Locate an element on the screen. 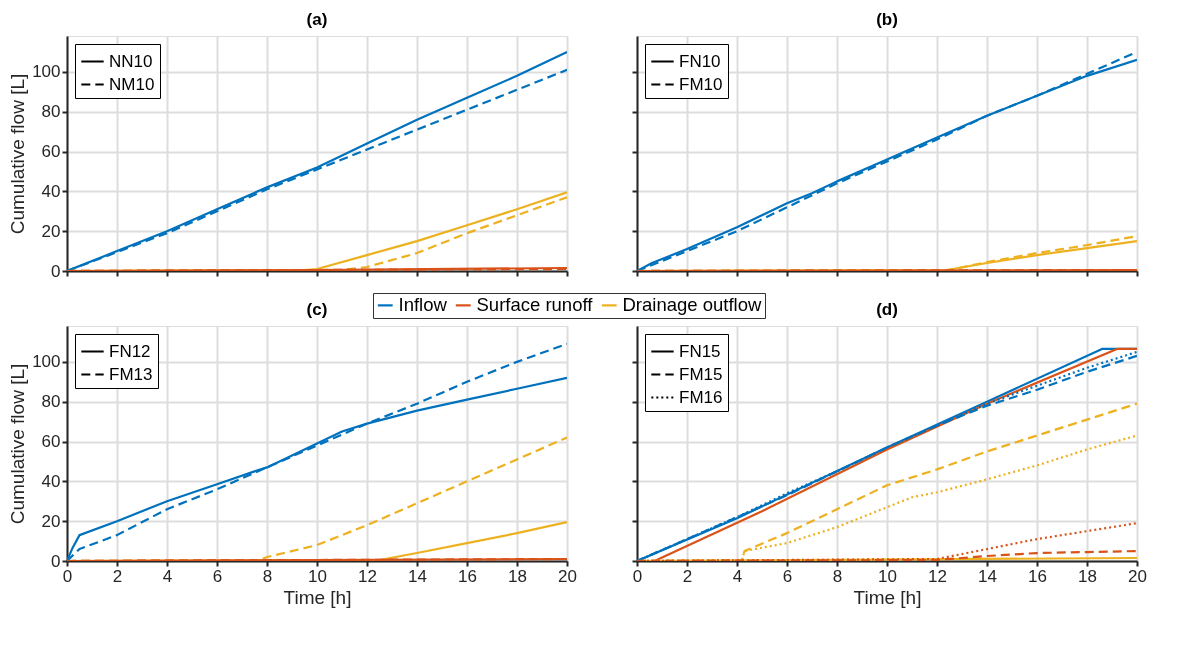 The height and width of the screenshot is (665, 1199). legend-label: Drainage outflow is located at coordinates (692, 305).